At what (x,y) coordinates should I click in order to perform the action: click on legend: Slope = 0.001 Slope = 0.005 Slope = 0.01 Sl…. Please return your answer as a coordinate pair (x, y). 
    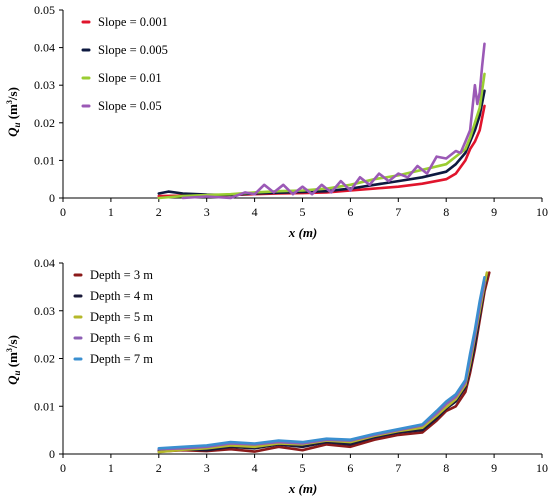
    Looking at the image, I should click on (124, 64).